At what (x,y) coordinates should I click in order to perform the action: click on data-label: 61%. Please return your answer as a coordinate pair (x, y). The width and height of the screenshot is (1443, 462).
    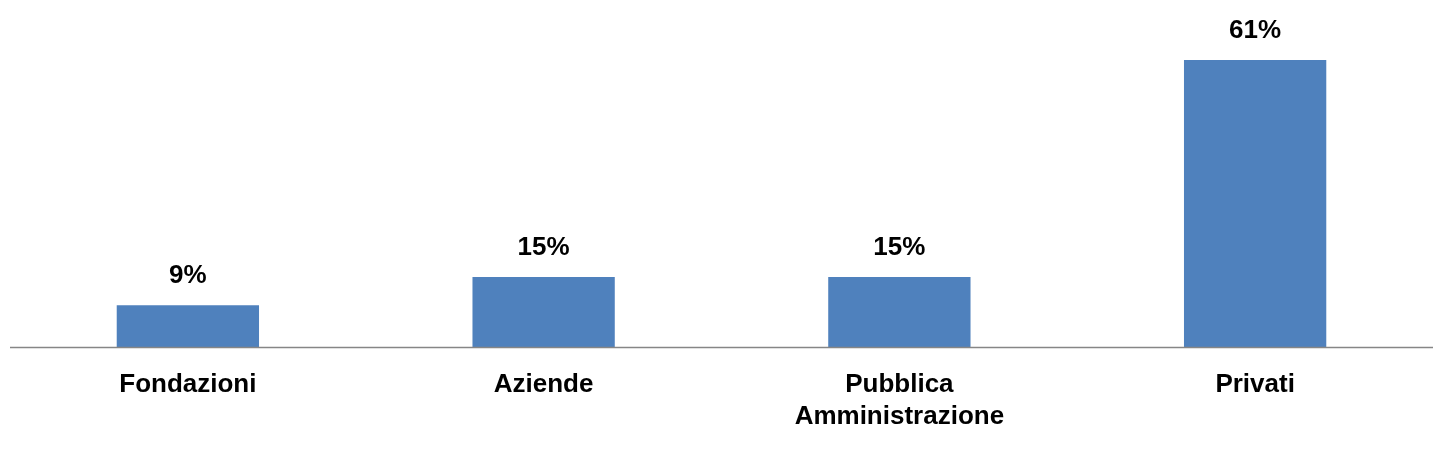
    Looking at the image, I should click on (1255, 29).